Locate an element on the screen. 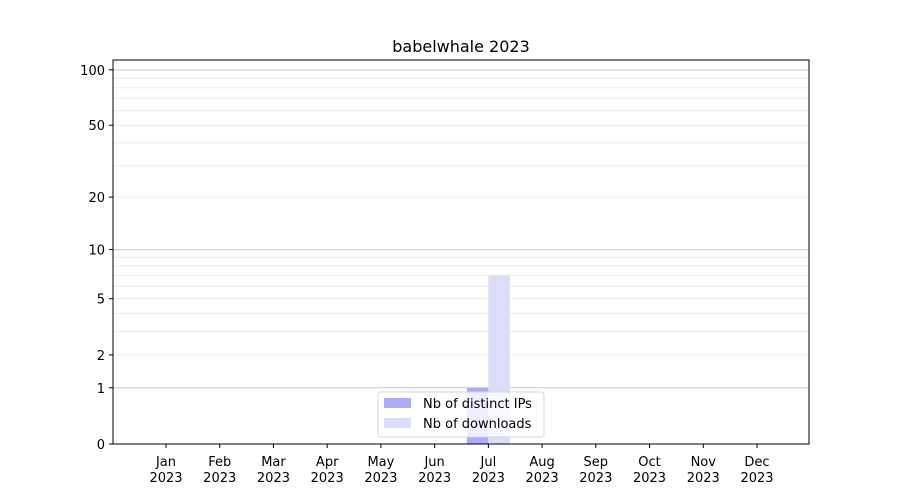 The height and width of the screenshot is (504, 900). legend-box is located at coordinates (461, 414).